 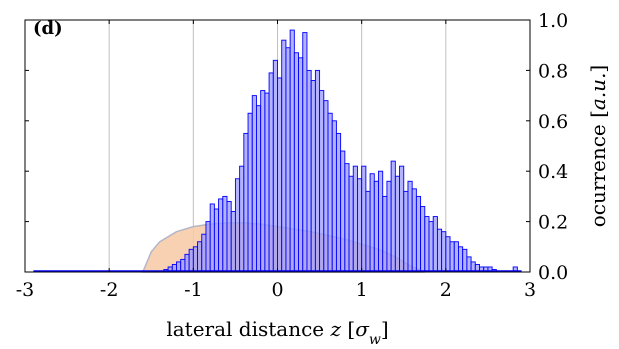 I want to click on x-tick-label: -2, so click(x=109, y=290).